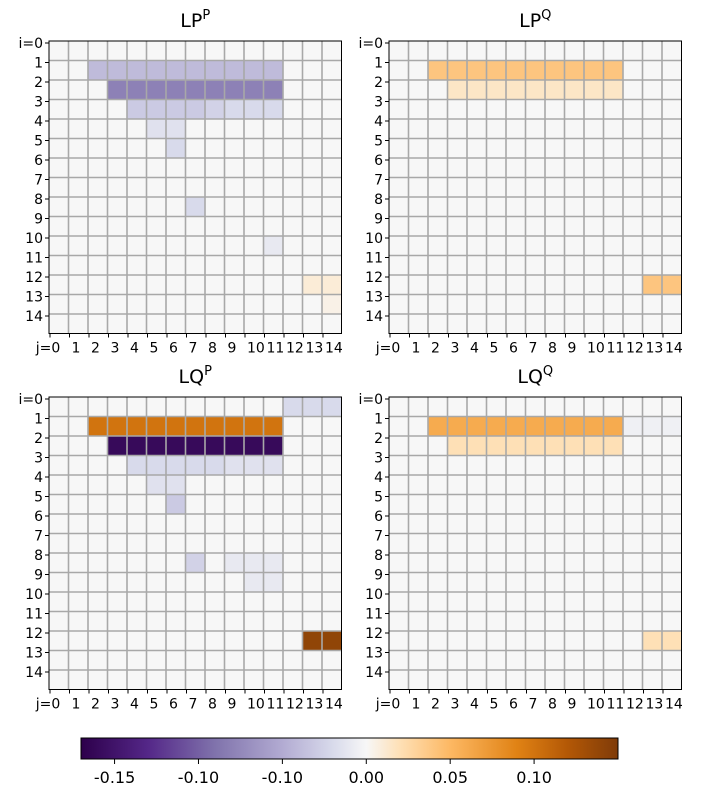 This screenshot has width=702, height=798. I want to click on colorbar: -0.15 -0.10 -0.10 0.00 0.05 0.10, so click(349, 762).